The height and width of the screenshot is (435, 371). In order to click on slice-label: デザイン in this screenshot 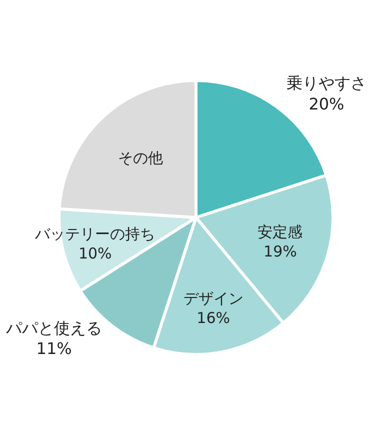, I will do `click(213, 299)`.